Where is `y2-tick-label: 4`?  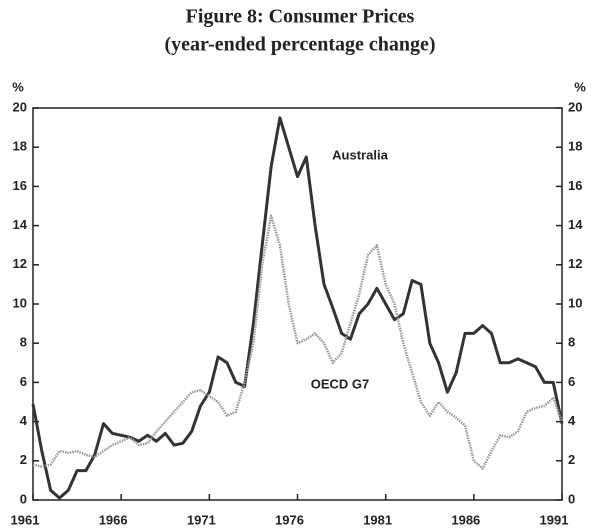 y2-tick-label: 4 is located at coordinates (572, 420).